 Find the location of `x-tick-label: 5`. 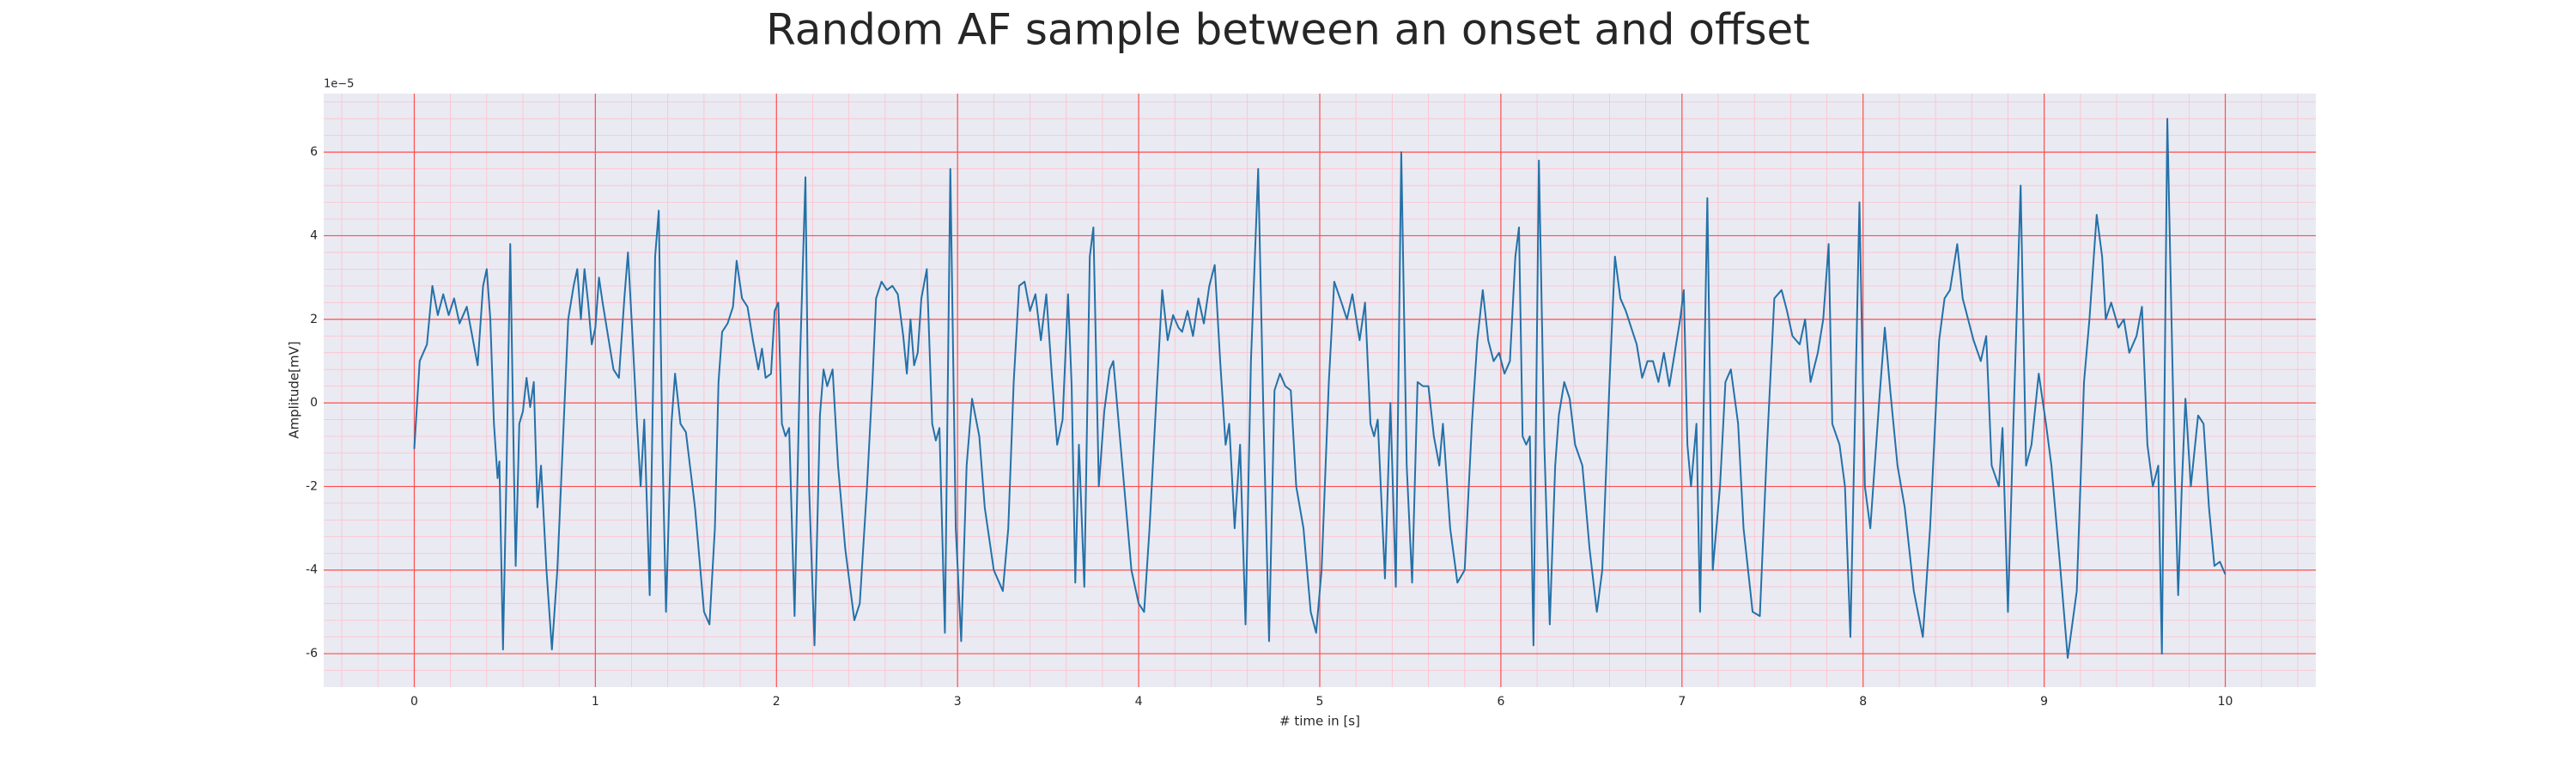

x-tick-label: 5 is located at coordinates (1320, 702).